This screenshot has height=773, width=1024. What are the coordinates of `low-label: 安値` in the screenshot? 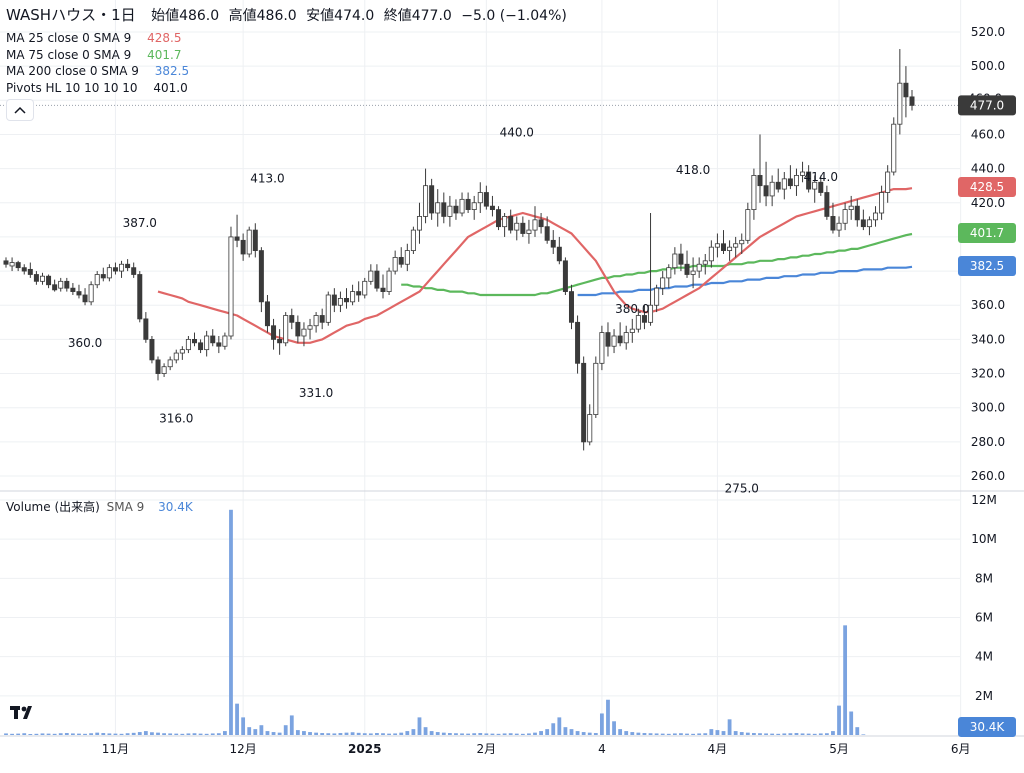 It's located at (320, 16).